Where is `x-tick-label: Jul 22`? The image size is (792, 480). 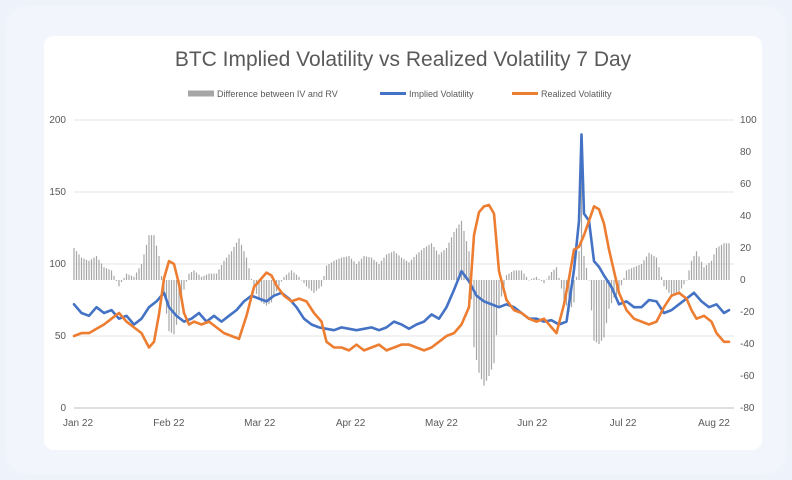
x-tick-label: Jul 22 is located at coordinates (623, 423).